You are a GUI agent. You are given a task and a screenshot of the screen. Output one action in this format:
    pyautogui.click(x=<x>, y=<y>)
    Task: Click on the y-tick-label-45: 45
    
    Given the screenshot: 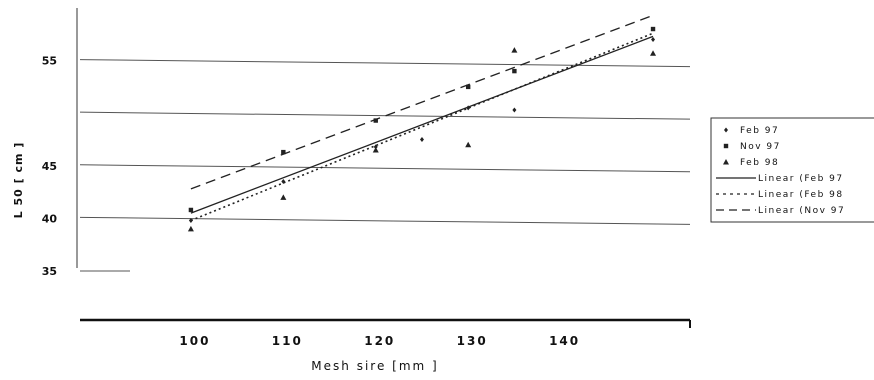 What is the action you would take?
    pyautogui.click(x=49, y=166)
    